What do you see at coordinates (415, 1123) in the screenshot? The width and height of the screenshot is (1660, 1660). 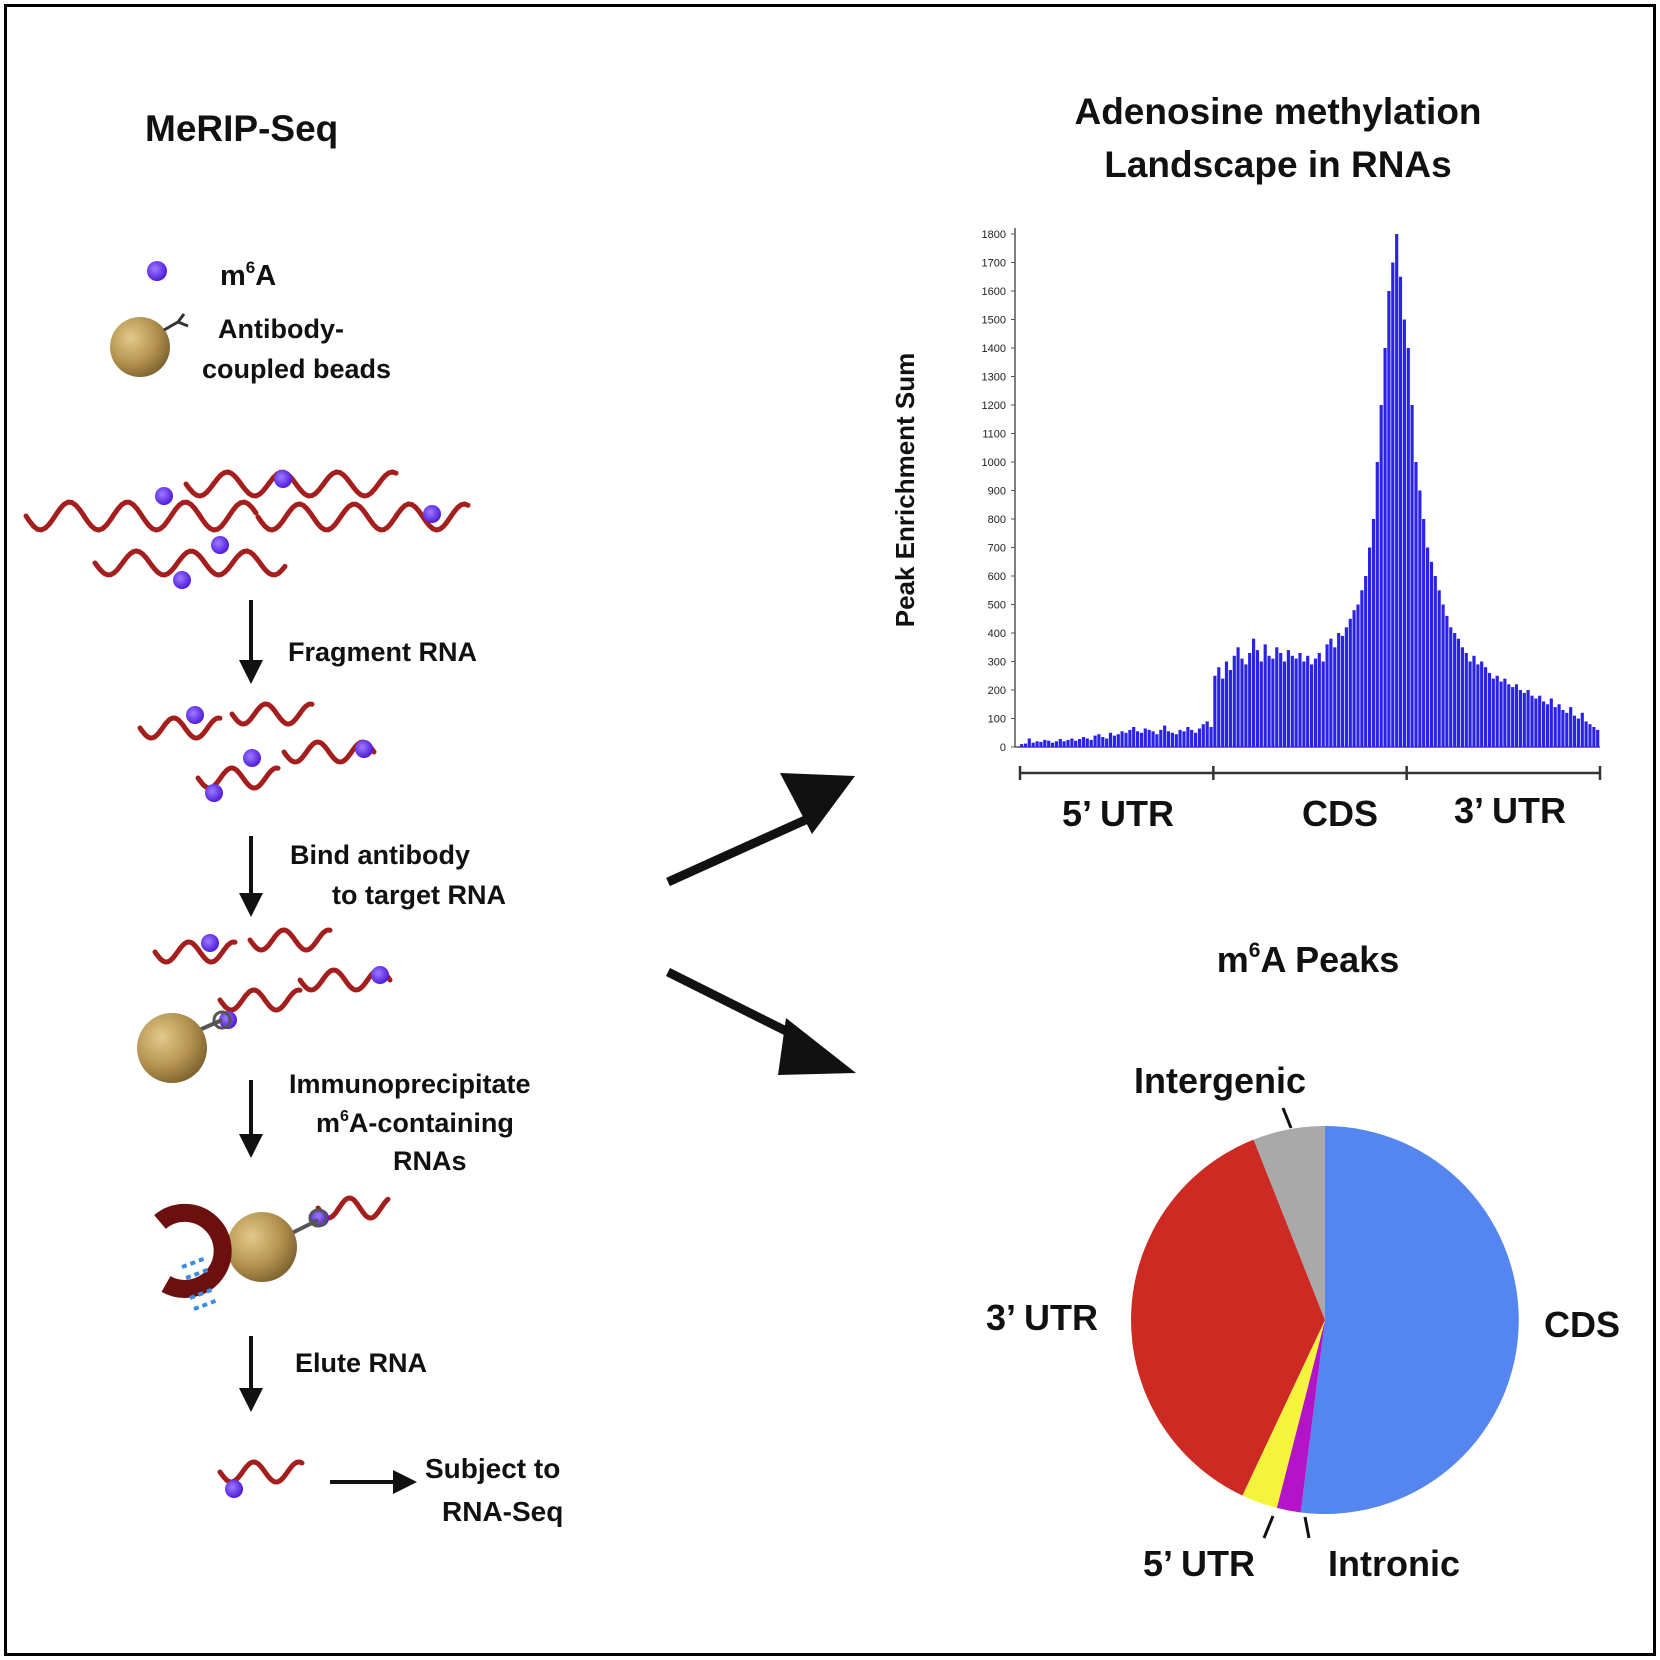 I see `step-ip-line2: m6A-containing` at bounding box center [415, 1123].